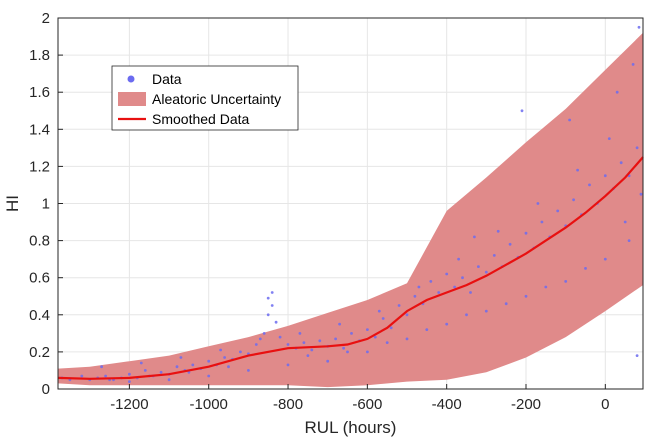 The height and width of the screenshot is (439, 646). What do you see at coordinates (46, 18) in the screenshot?
I see `y-tick-label: 2` at bounding box center [46, 18].